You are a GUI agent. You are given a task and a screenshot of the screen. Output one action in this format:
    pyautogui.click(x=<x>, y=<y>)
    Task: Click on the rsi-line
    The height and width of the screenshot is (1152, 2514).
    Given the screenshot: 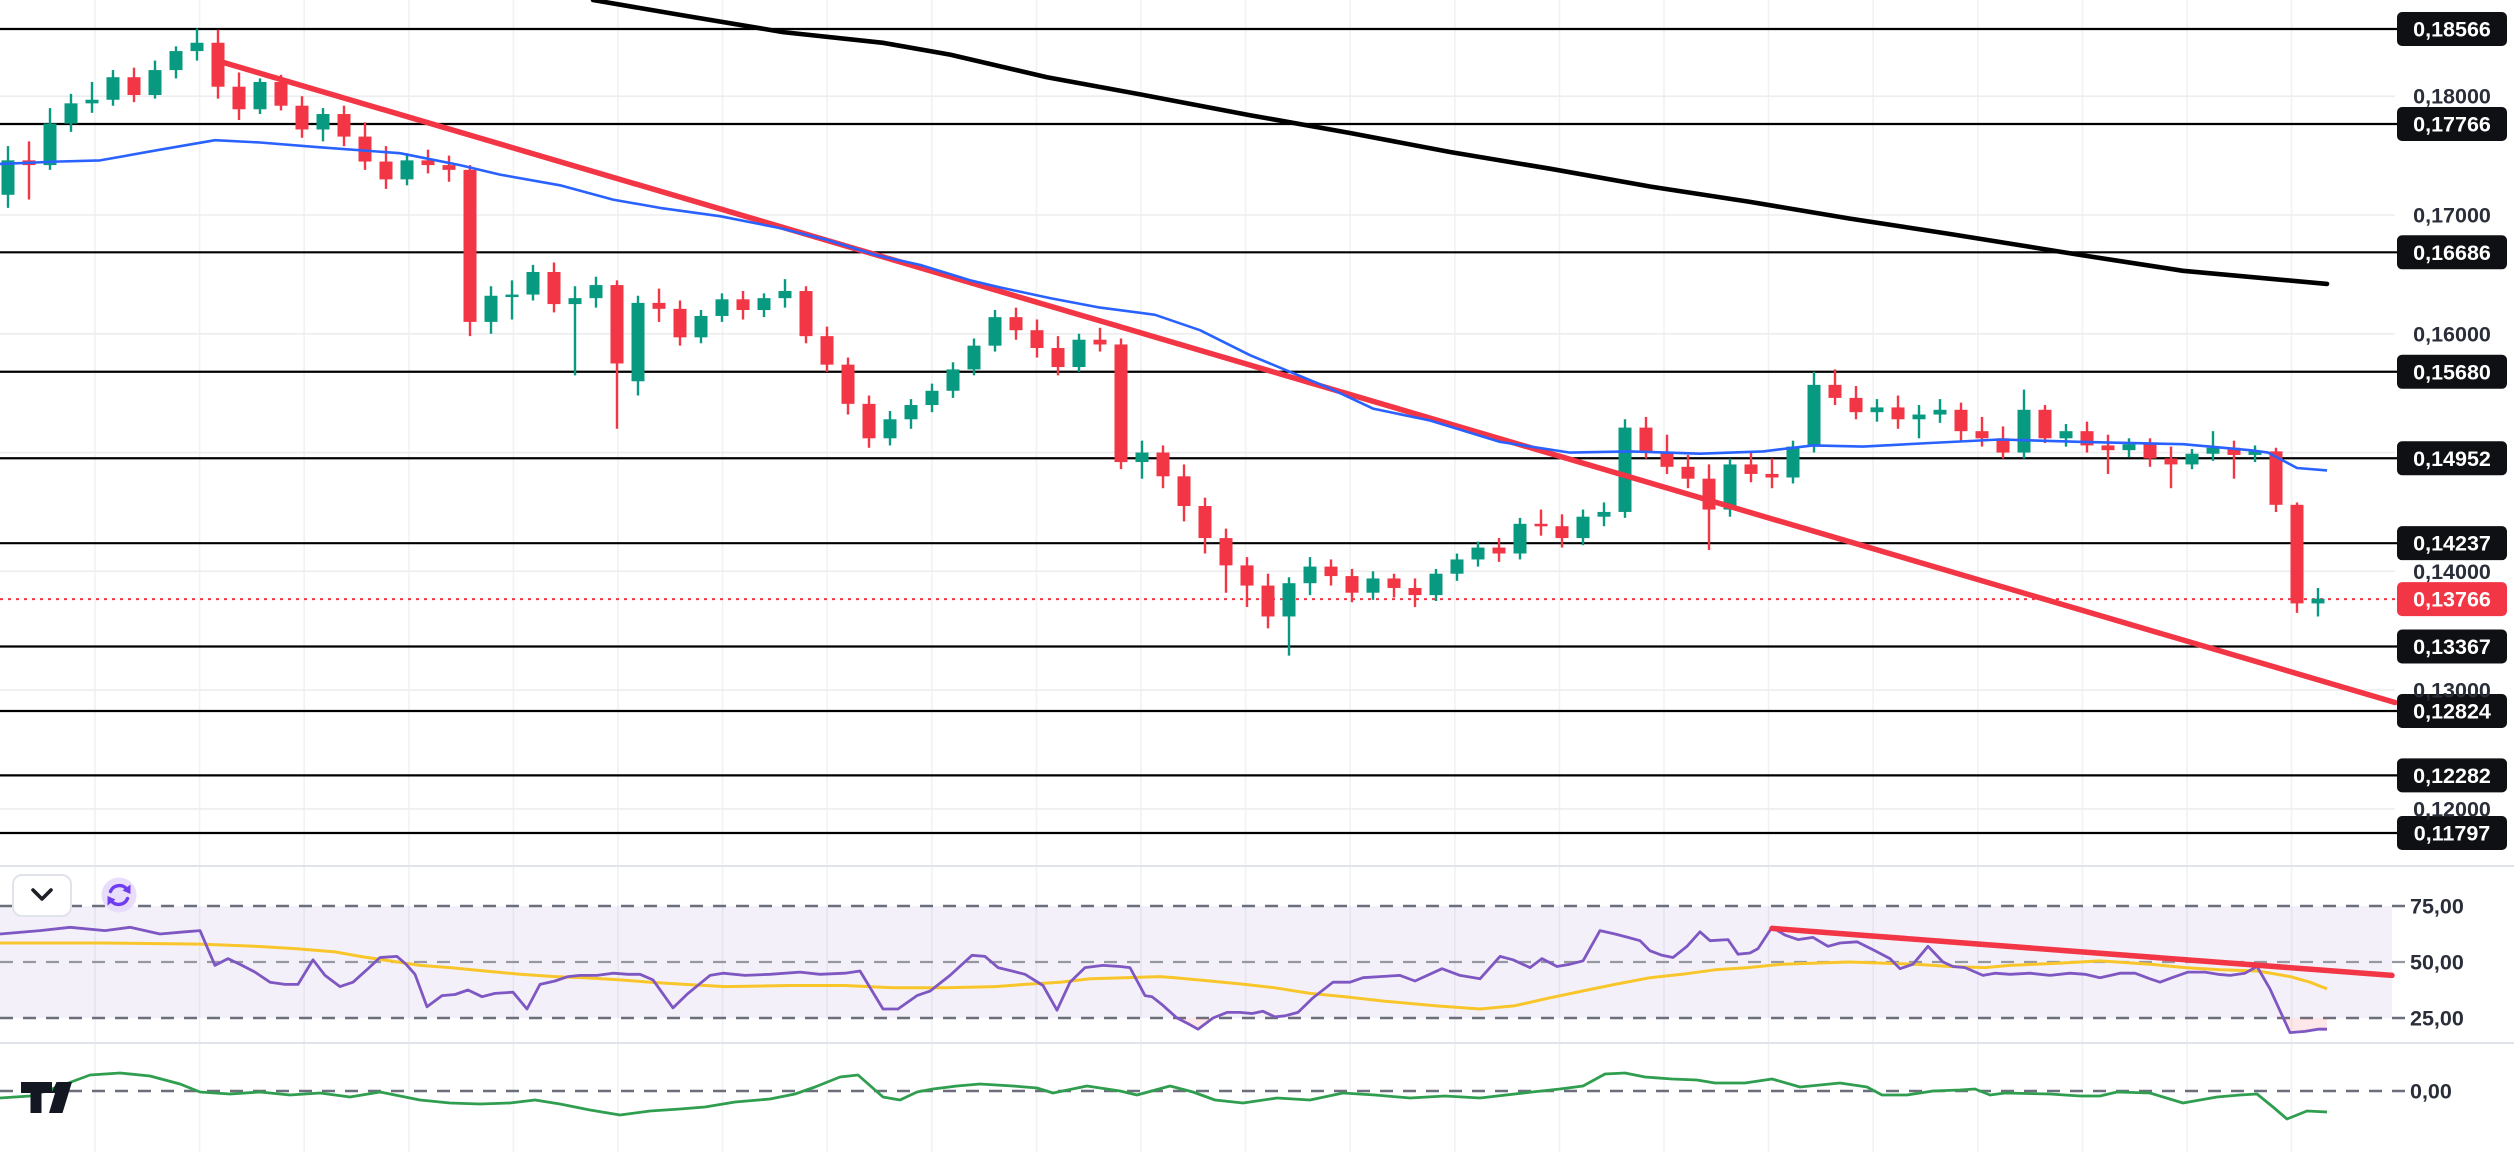 What is the action you would take?
    pyautogui.click(x=1163, y=979)
    